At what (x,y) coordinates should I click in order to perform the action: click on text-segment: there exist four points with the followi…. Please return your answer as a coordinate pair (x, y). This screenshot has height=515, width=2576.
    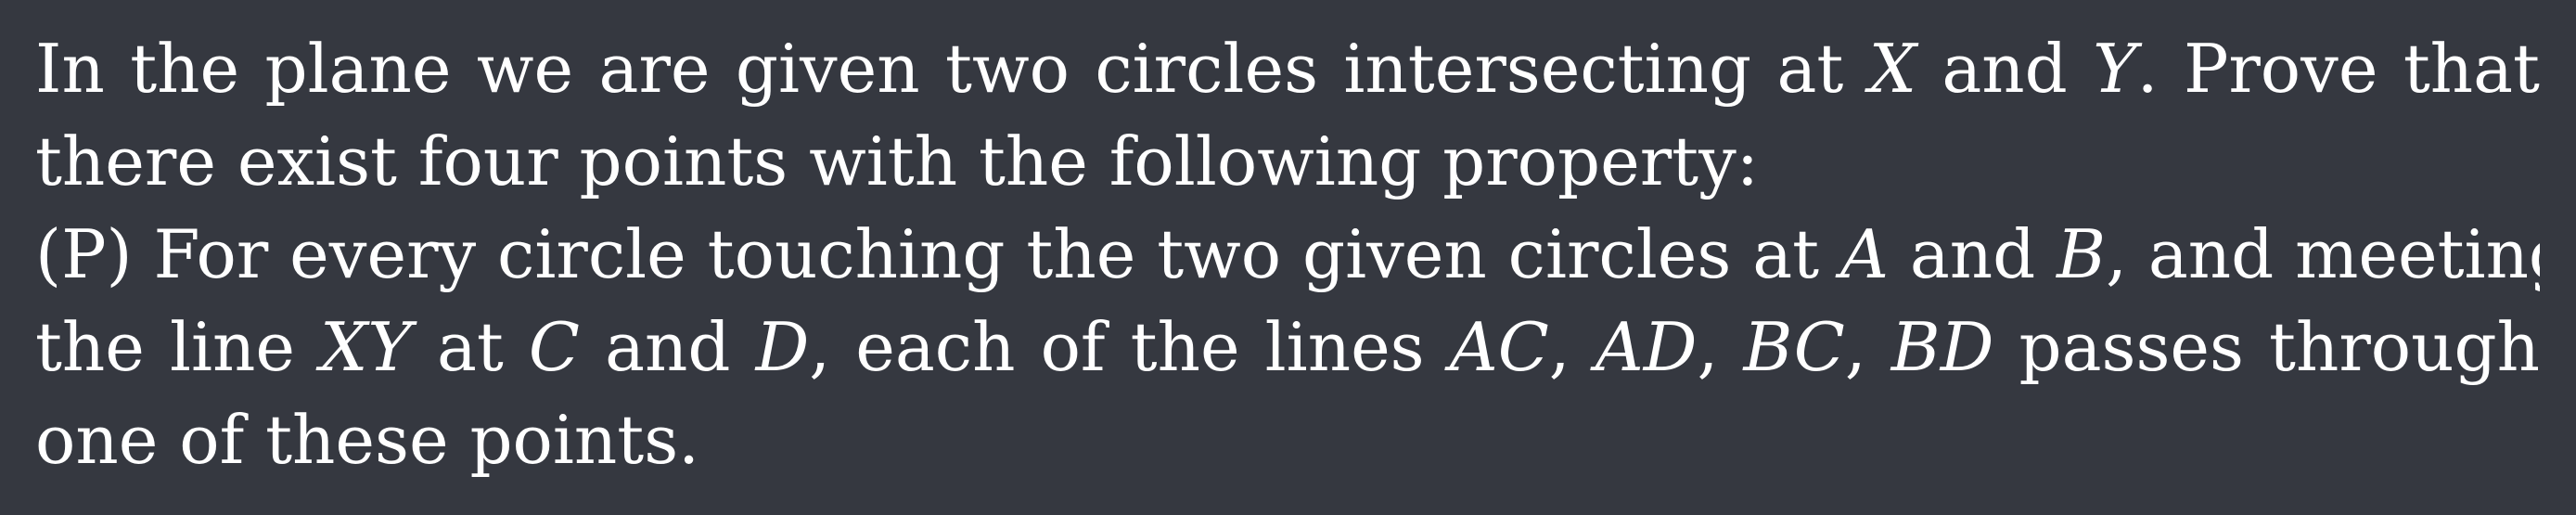
    Looking at the image, I should click on (897, 161).